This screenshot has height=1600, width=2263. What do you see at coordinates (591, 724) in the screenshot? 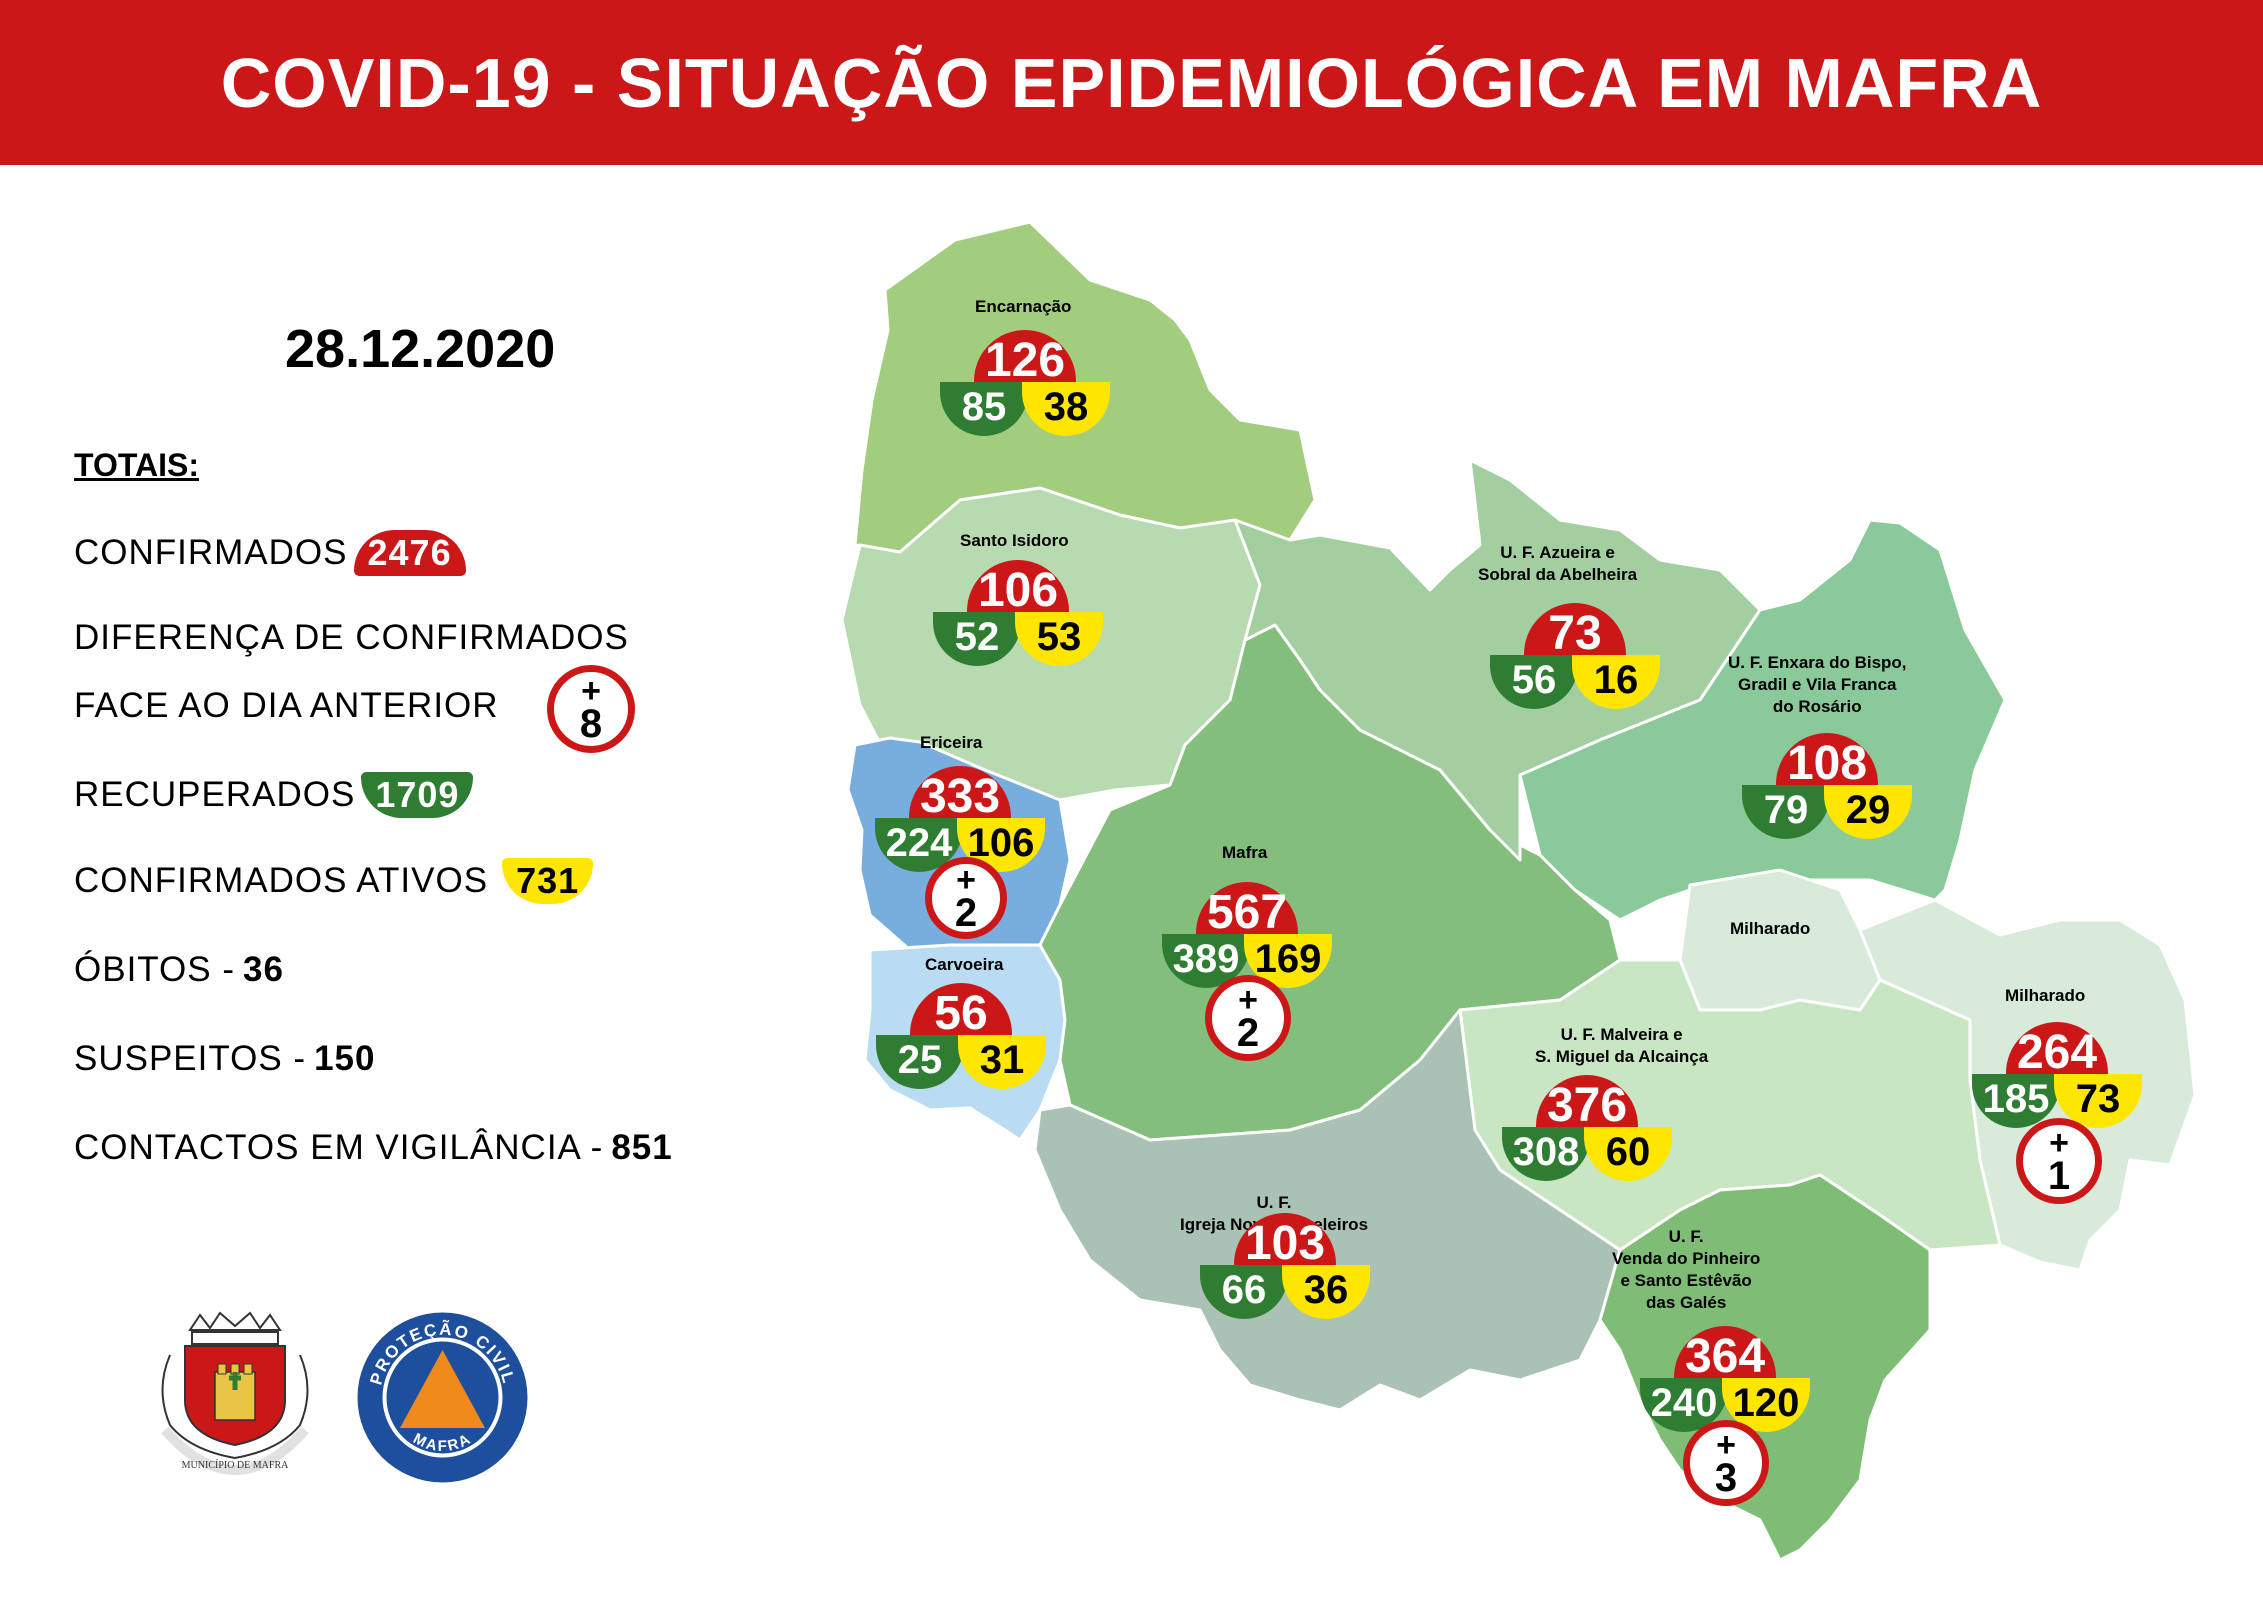
I see `diff-value: 8` at bounding box center [591, 724].